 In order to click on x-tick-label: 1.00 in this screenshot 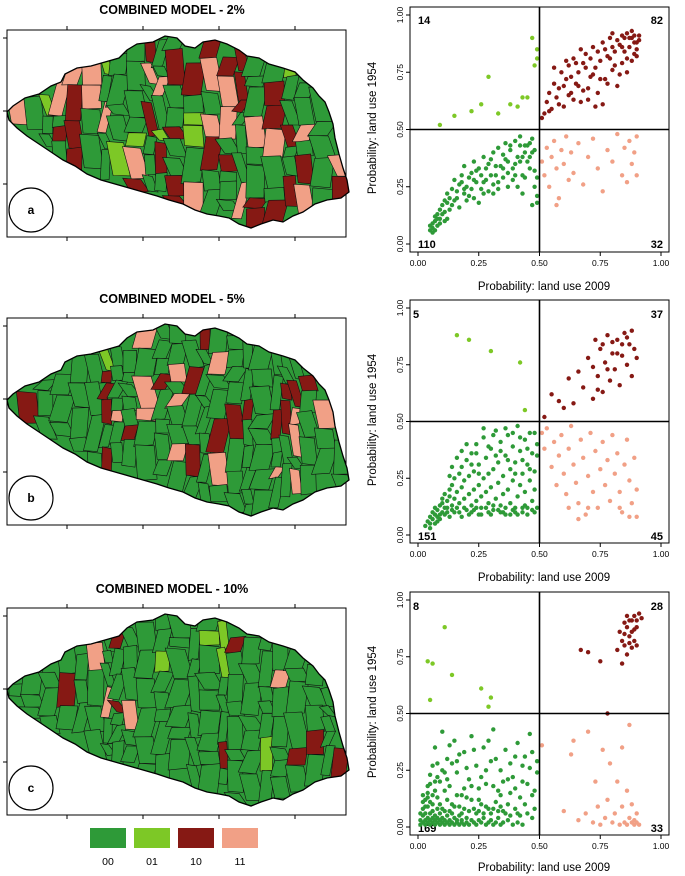, I will do `click(661, 846)`.